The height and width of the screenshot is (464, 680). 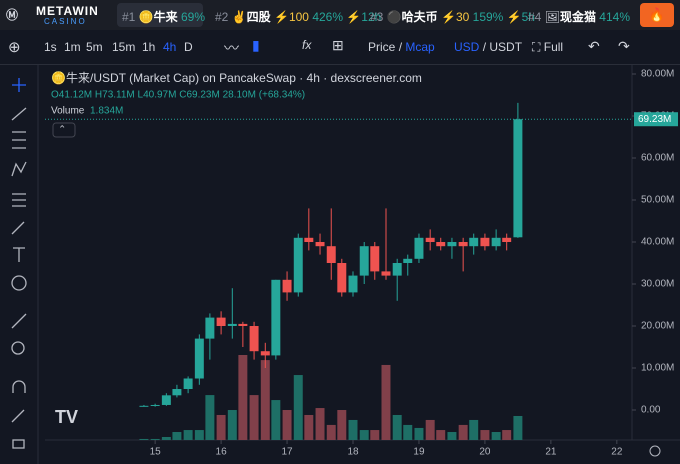 I want to click on y-tick-label: 10.00M, so click(x=657, y=368).